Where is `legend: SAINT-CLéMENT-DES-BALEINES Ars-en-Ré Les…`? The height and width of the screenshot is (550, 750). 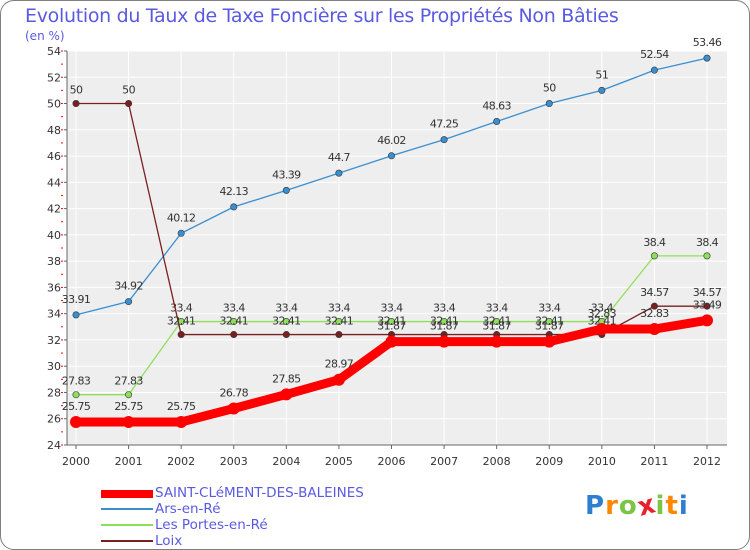
legend: SAINT-CLéMENT-DES-BALEINES Ars-en-Ré Les… is located at coordinates (266, 517).